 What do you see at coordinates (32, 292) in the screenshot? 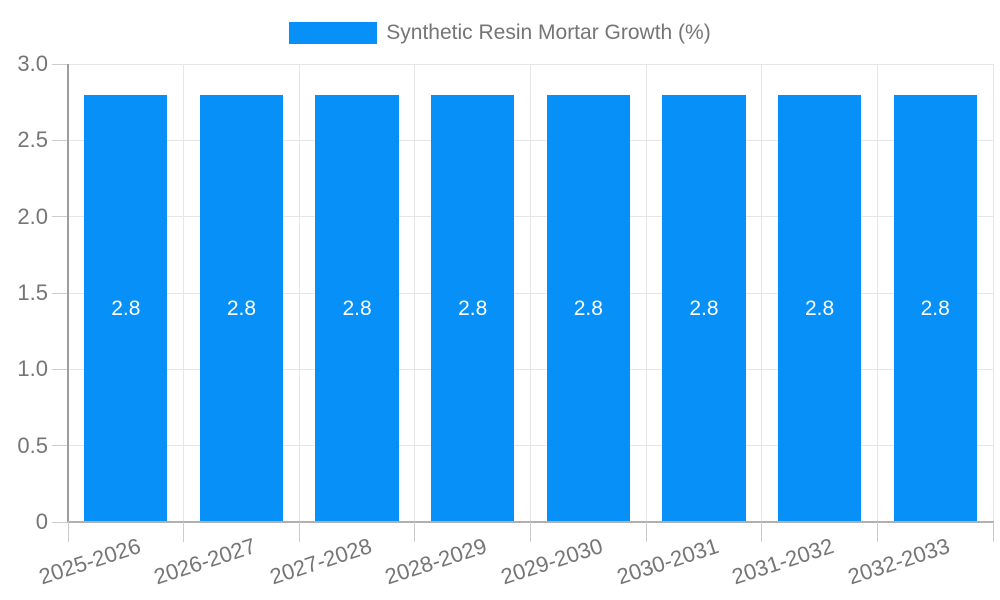
I see `y-axis-tick-label: 1.5` at bounding box center [32, 292].